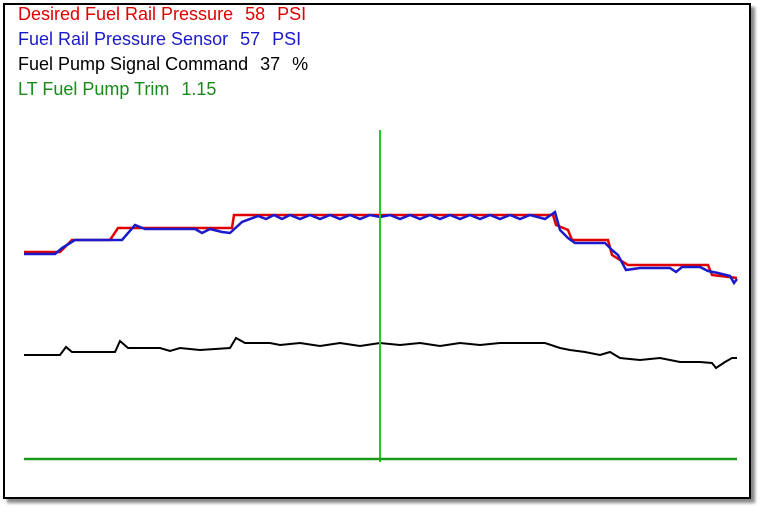 The height and width of the screenshot is (512, 762). What do you see at coordinates (300, 64) in the screenshot?
I see `readout-unit: %` at bounding box center [300, 64].